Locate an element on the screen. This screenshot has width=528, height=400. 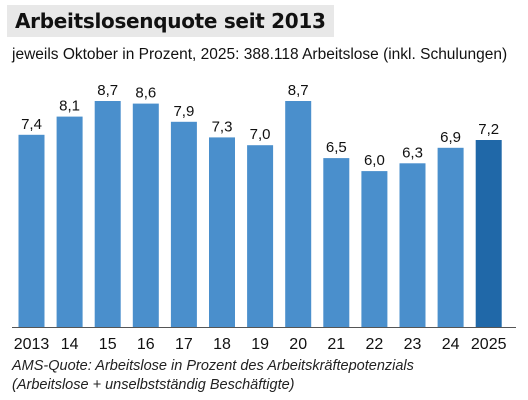
value-label-2013: 7,4 is located at coordinates (31, 124).